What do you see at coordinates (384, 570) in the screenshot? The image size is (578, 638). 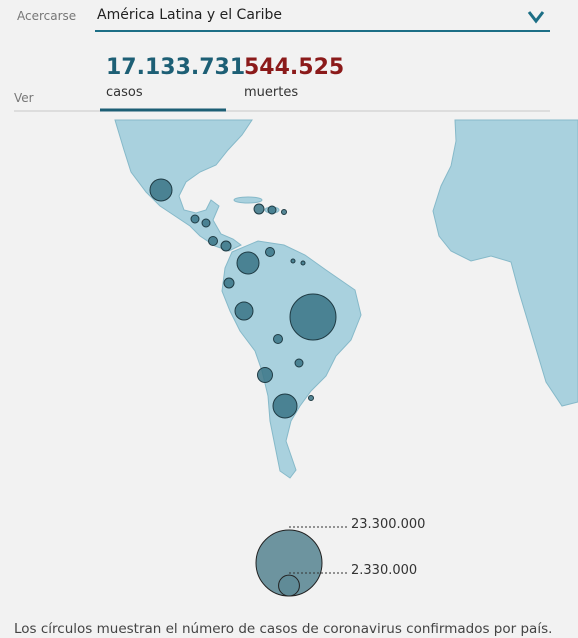 I see `legend-label: 2.330.000` at bounding box center [384, 570].